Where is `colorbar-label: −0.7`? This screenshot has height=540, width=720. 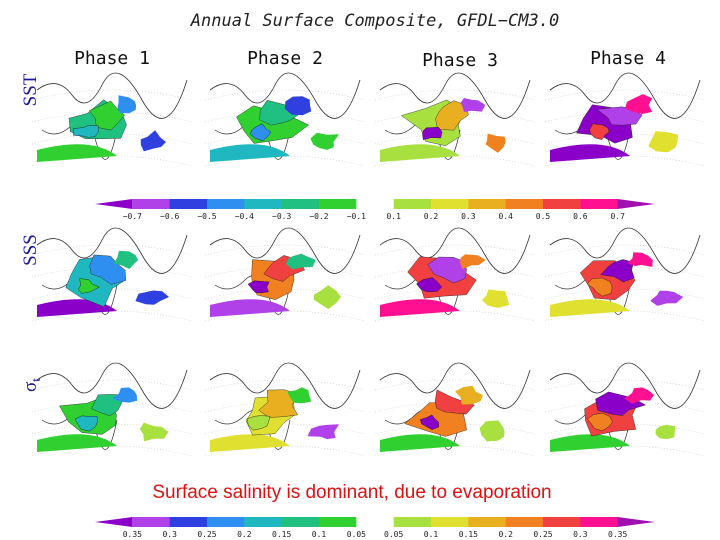 colorbar-label: −0.7 is located at coordinates (132, 216).